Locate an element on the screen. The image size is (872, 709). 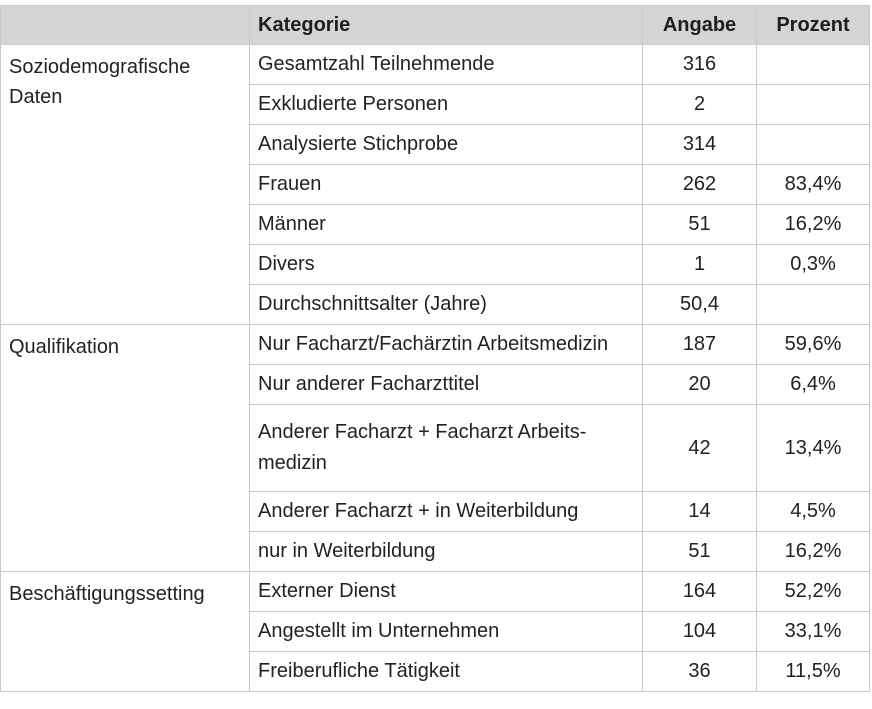
cell-kategorie: Frauen is located at coordinates (446, 184).